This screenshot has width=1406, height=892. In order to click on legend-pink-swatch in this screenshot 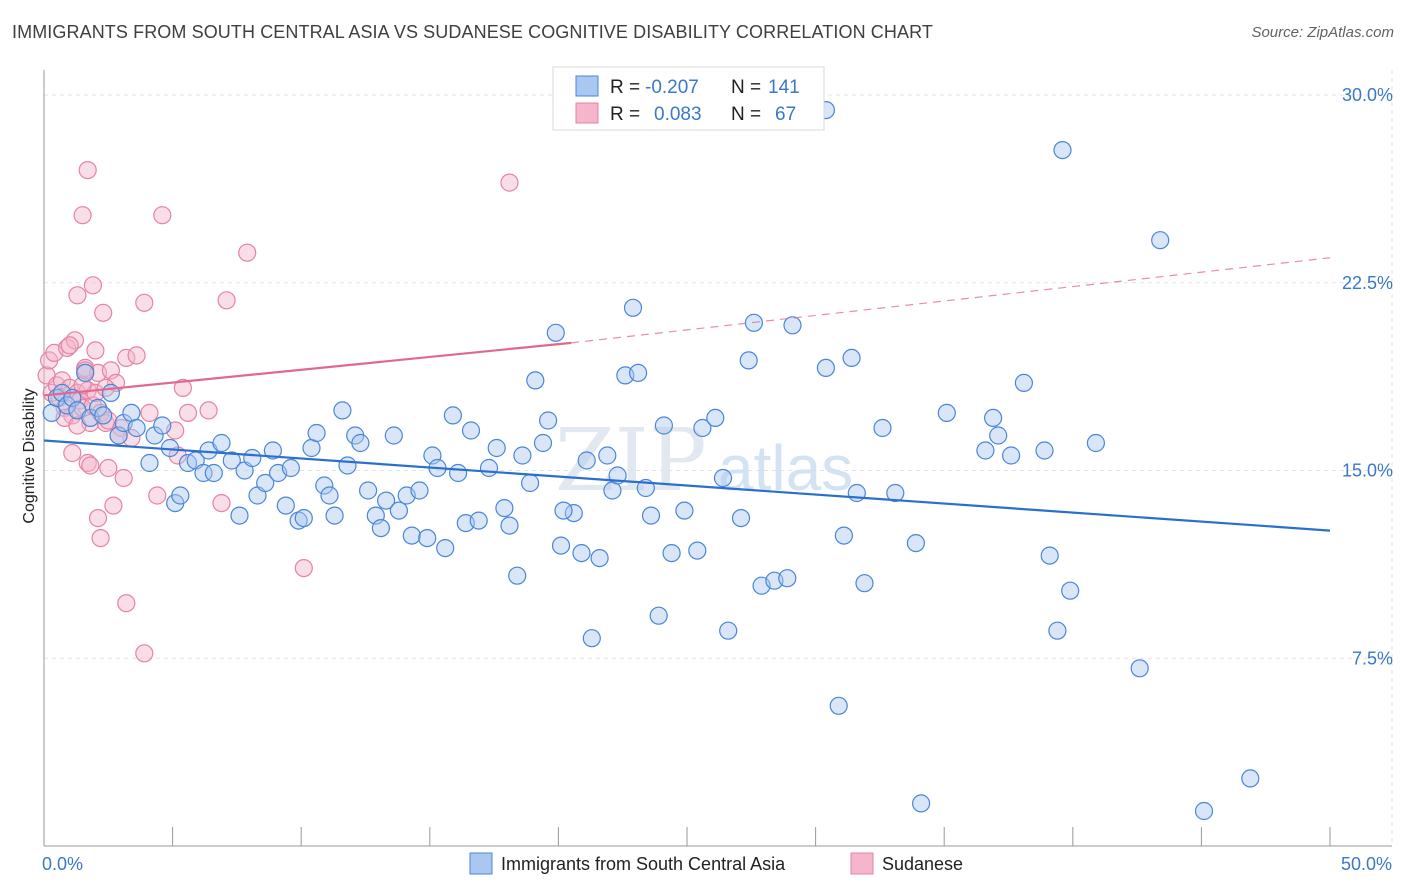, I will do `click(862, 863)`.